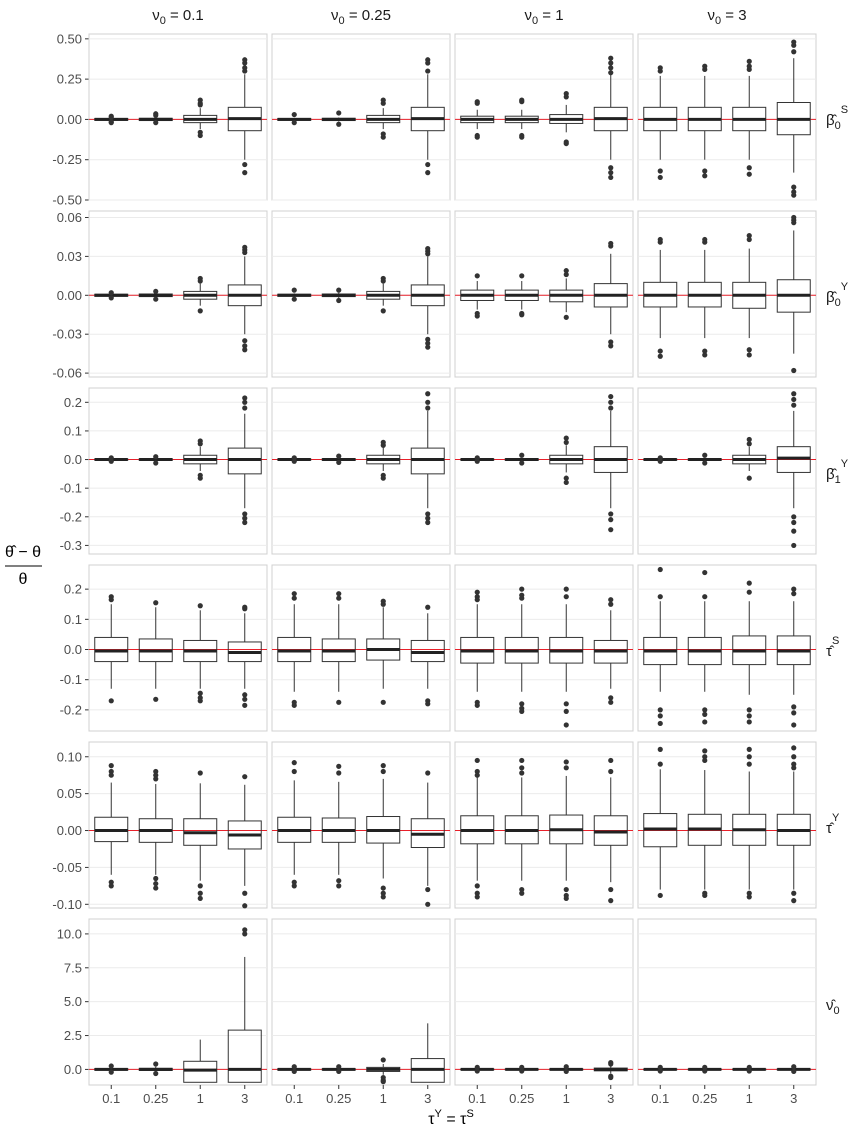 This screenshot has width=852, height=1134. I want to click on row-strip-label: τ̂S, so click(832, 647).